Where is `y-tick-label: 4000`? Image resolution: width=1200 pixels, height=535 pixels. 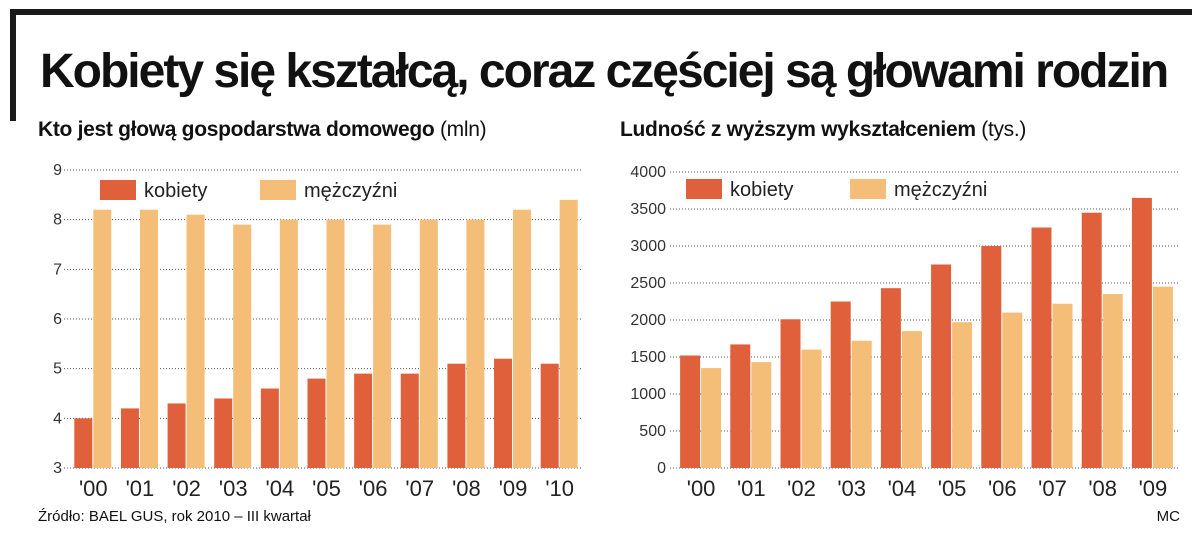
y-tick-label: 4000 is located at coordinates (648, 172).